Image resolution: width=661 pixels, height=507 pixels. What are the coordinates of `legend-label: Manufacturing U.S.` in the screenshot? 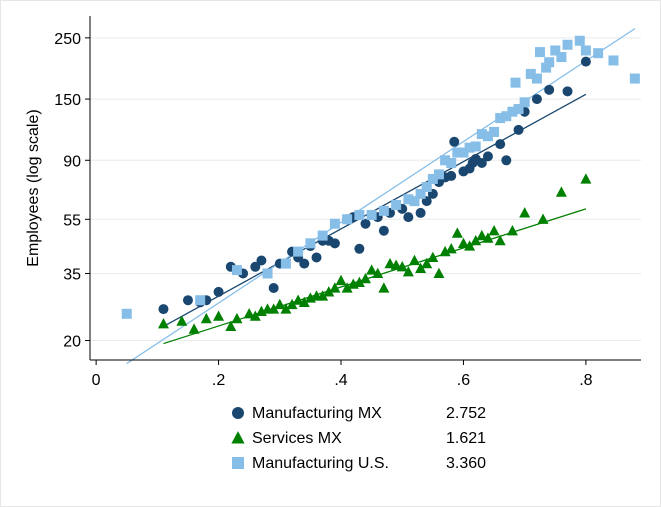 It's located at (320, 463).